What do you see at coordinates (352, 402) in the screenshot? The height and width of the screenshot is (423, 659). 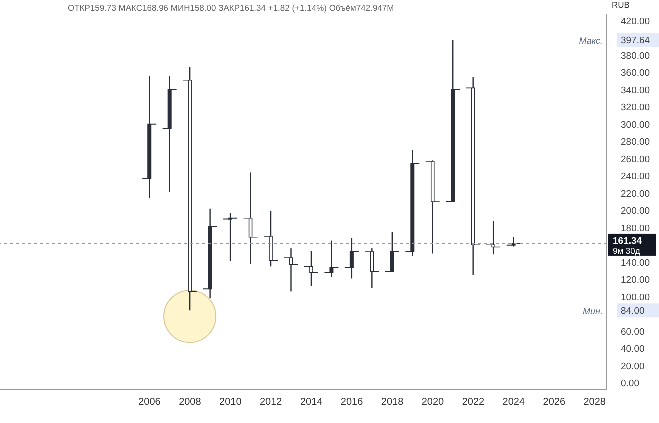 I see `x-tick-label: 2016` at bounding box center [352, 402].